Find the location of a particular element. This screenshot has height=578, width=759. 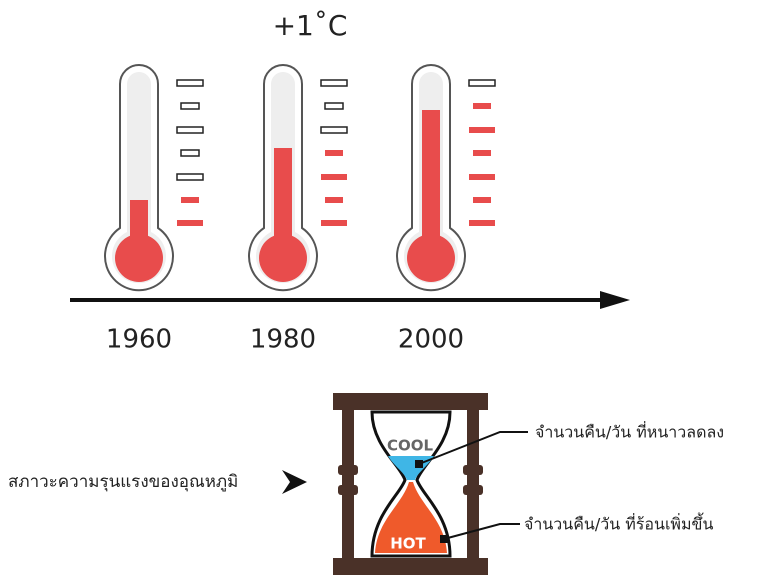

hourglass: COOL HOT is located at coordinates (430, 484).